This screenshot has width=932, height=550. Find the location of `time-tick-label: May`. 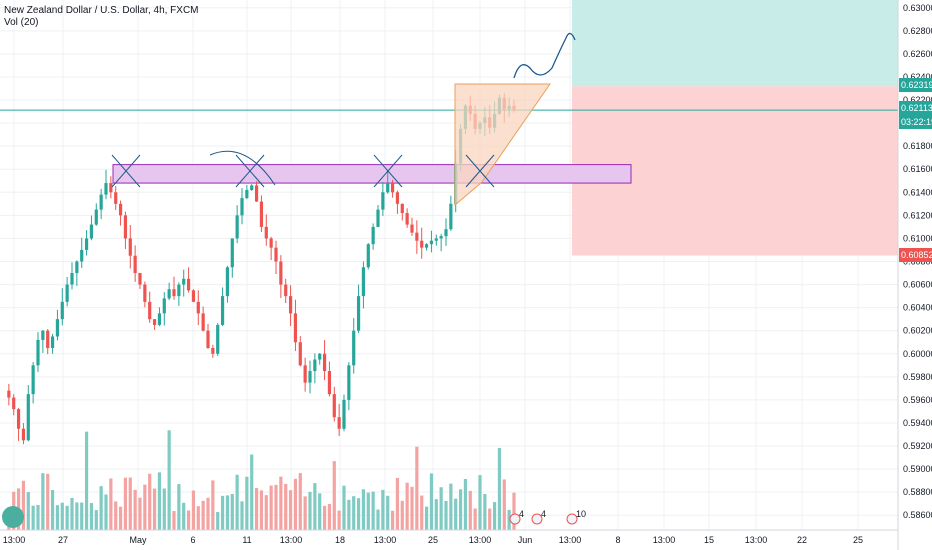

time-tick-label: May is located at coordinates (138, 540).